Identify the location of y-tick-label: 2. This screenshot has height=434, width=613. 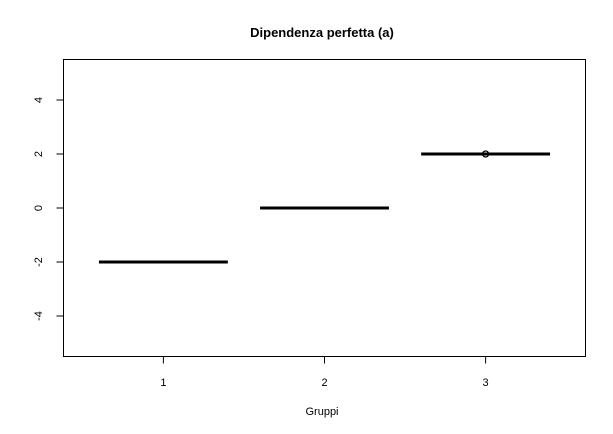
(39, 154).